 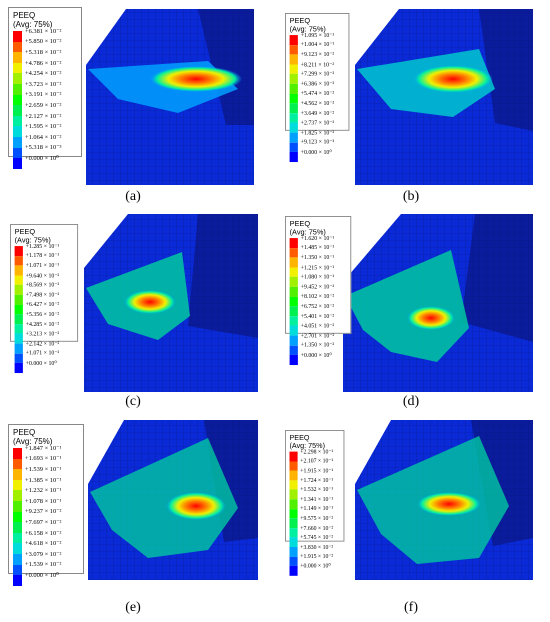 I want to click on legend-value: +3.191 × 10⁻², so click(x=43, y=95).